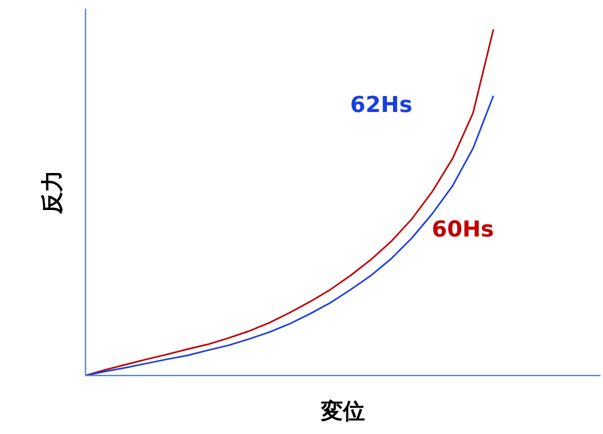 The width and height of the screenshot is (603, 434). Describe the element at coordinates (342, 411) in the screenshot. I see `x-axis-title: 変位` at that location.